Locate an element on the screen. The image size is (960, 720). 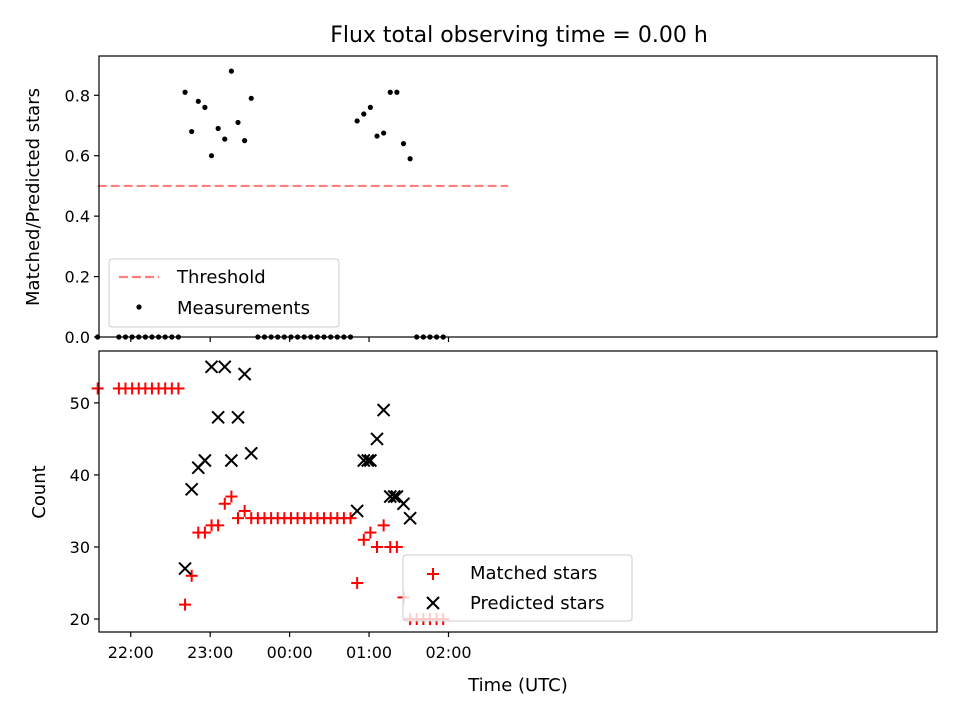
bottom-y-ticks: 20 30 40 50 is located at coordinates (84, 511).